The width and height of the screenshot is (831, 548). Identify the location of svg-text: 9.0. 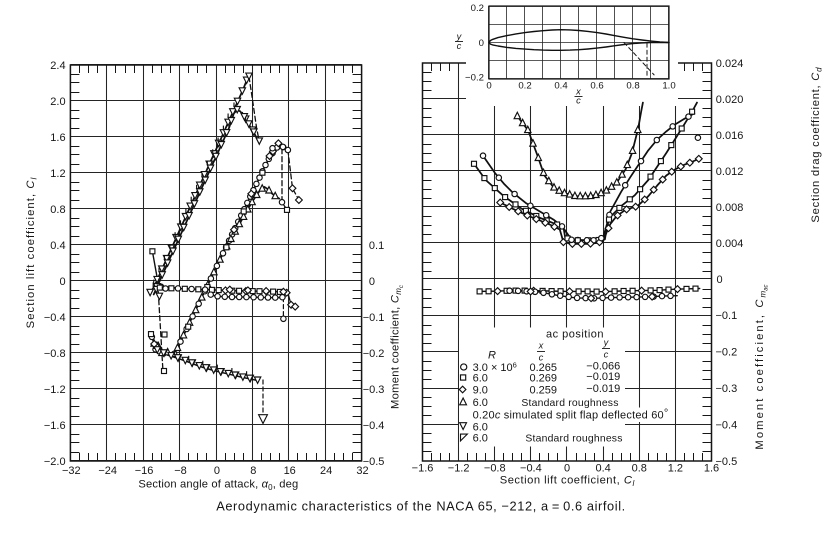
(480, 391).